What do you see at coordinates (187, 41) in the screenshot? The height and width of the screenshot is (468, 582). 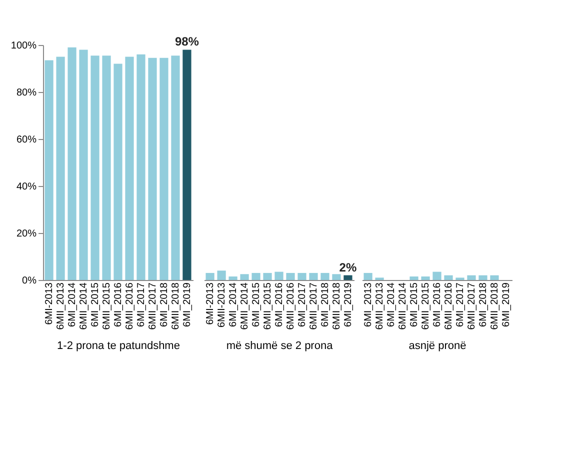 I see `data-label: 98%` at bounding box center [187, 41].